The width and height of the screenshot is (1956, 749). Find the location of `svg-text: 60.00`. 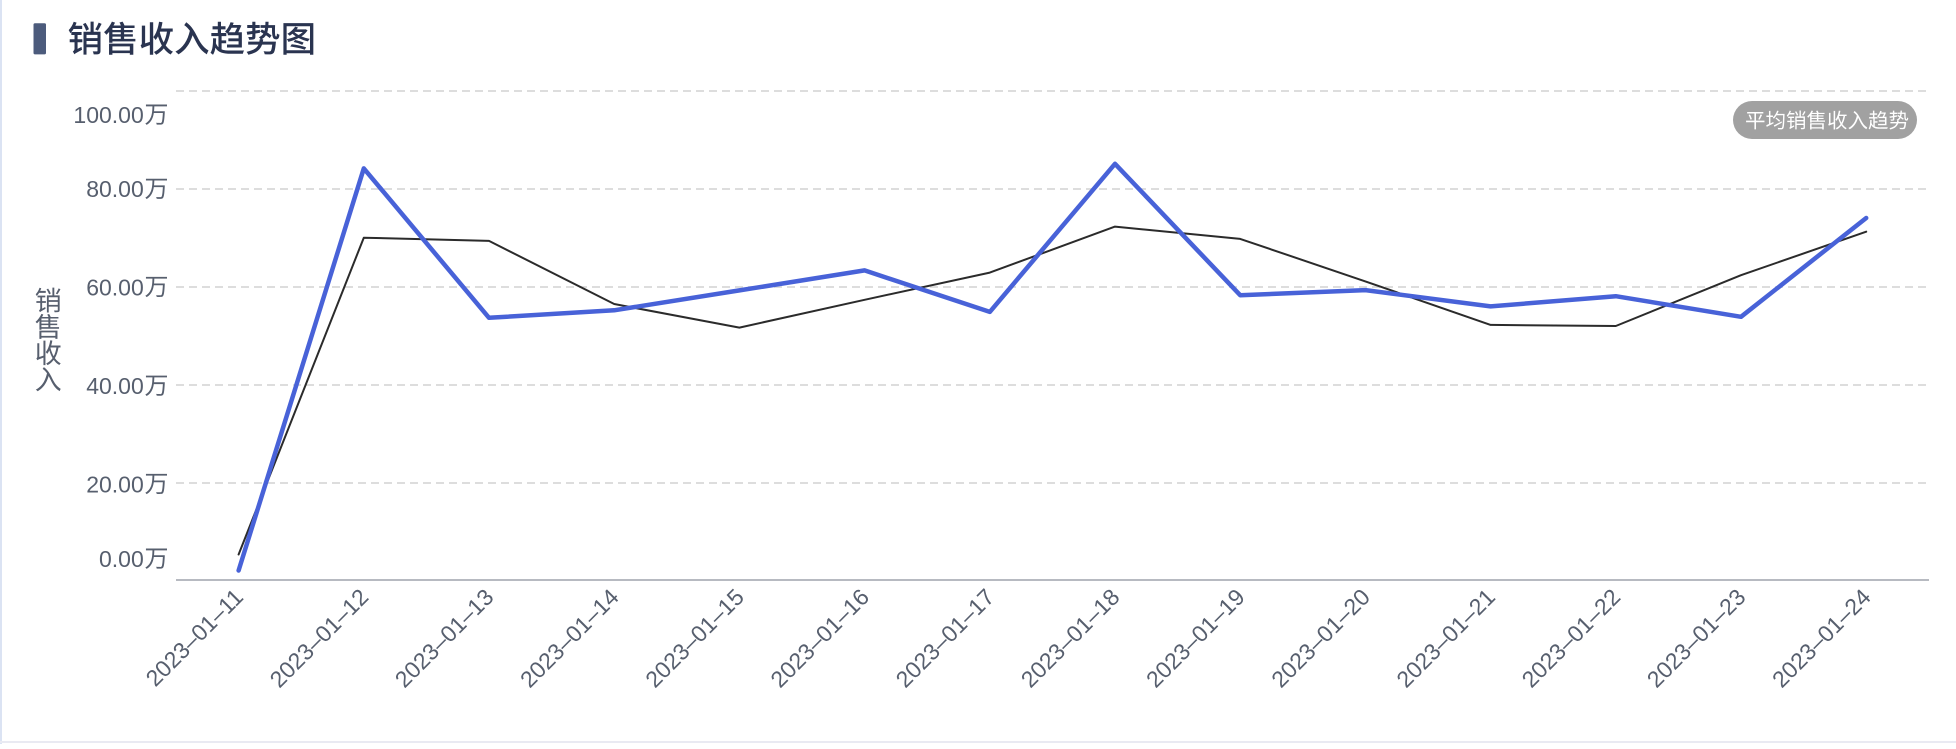

svg-text: 60.00 is located at coordinates (115, 287).